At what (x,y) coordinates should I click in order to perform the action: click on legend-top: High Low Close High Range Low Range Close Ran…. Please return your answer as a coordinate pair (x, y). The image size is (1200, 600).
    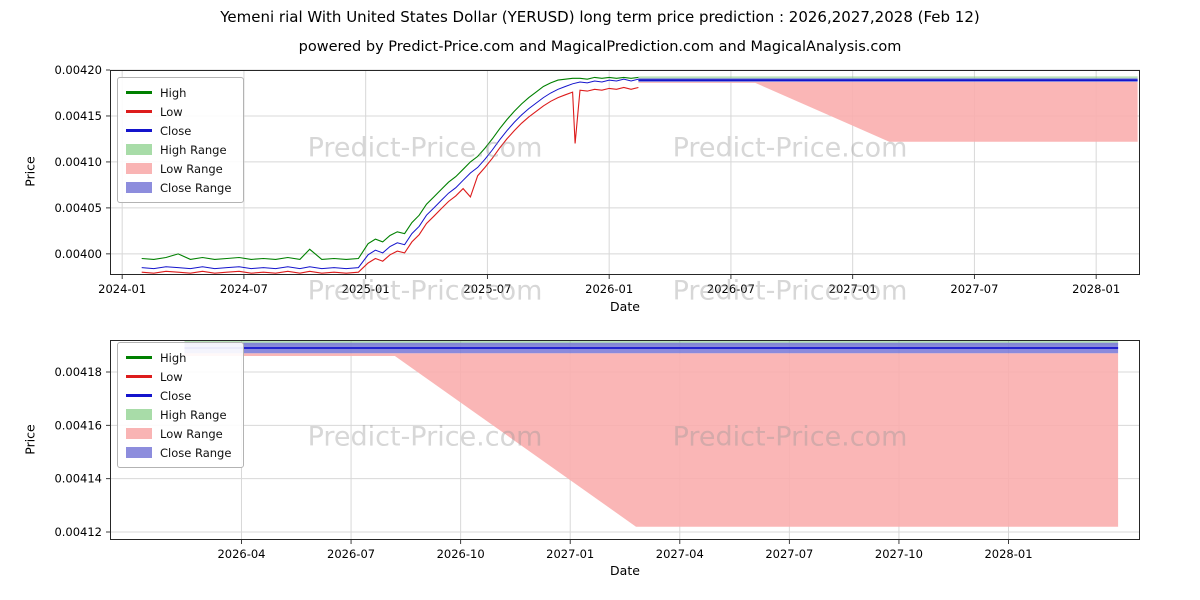
    Looking at the image, I should click on (181, 140).